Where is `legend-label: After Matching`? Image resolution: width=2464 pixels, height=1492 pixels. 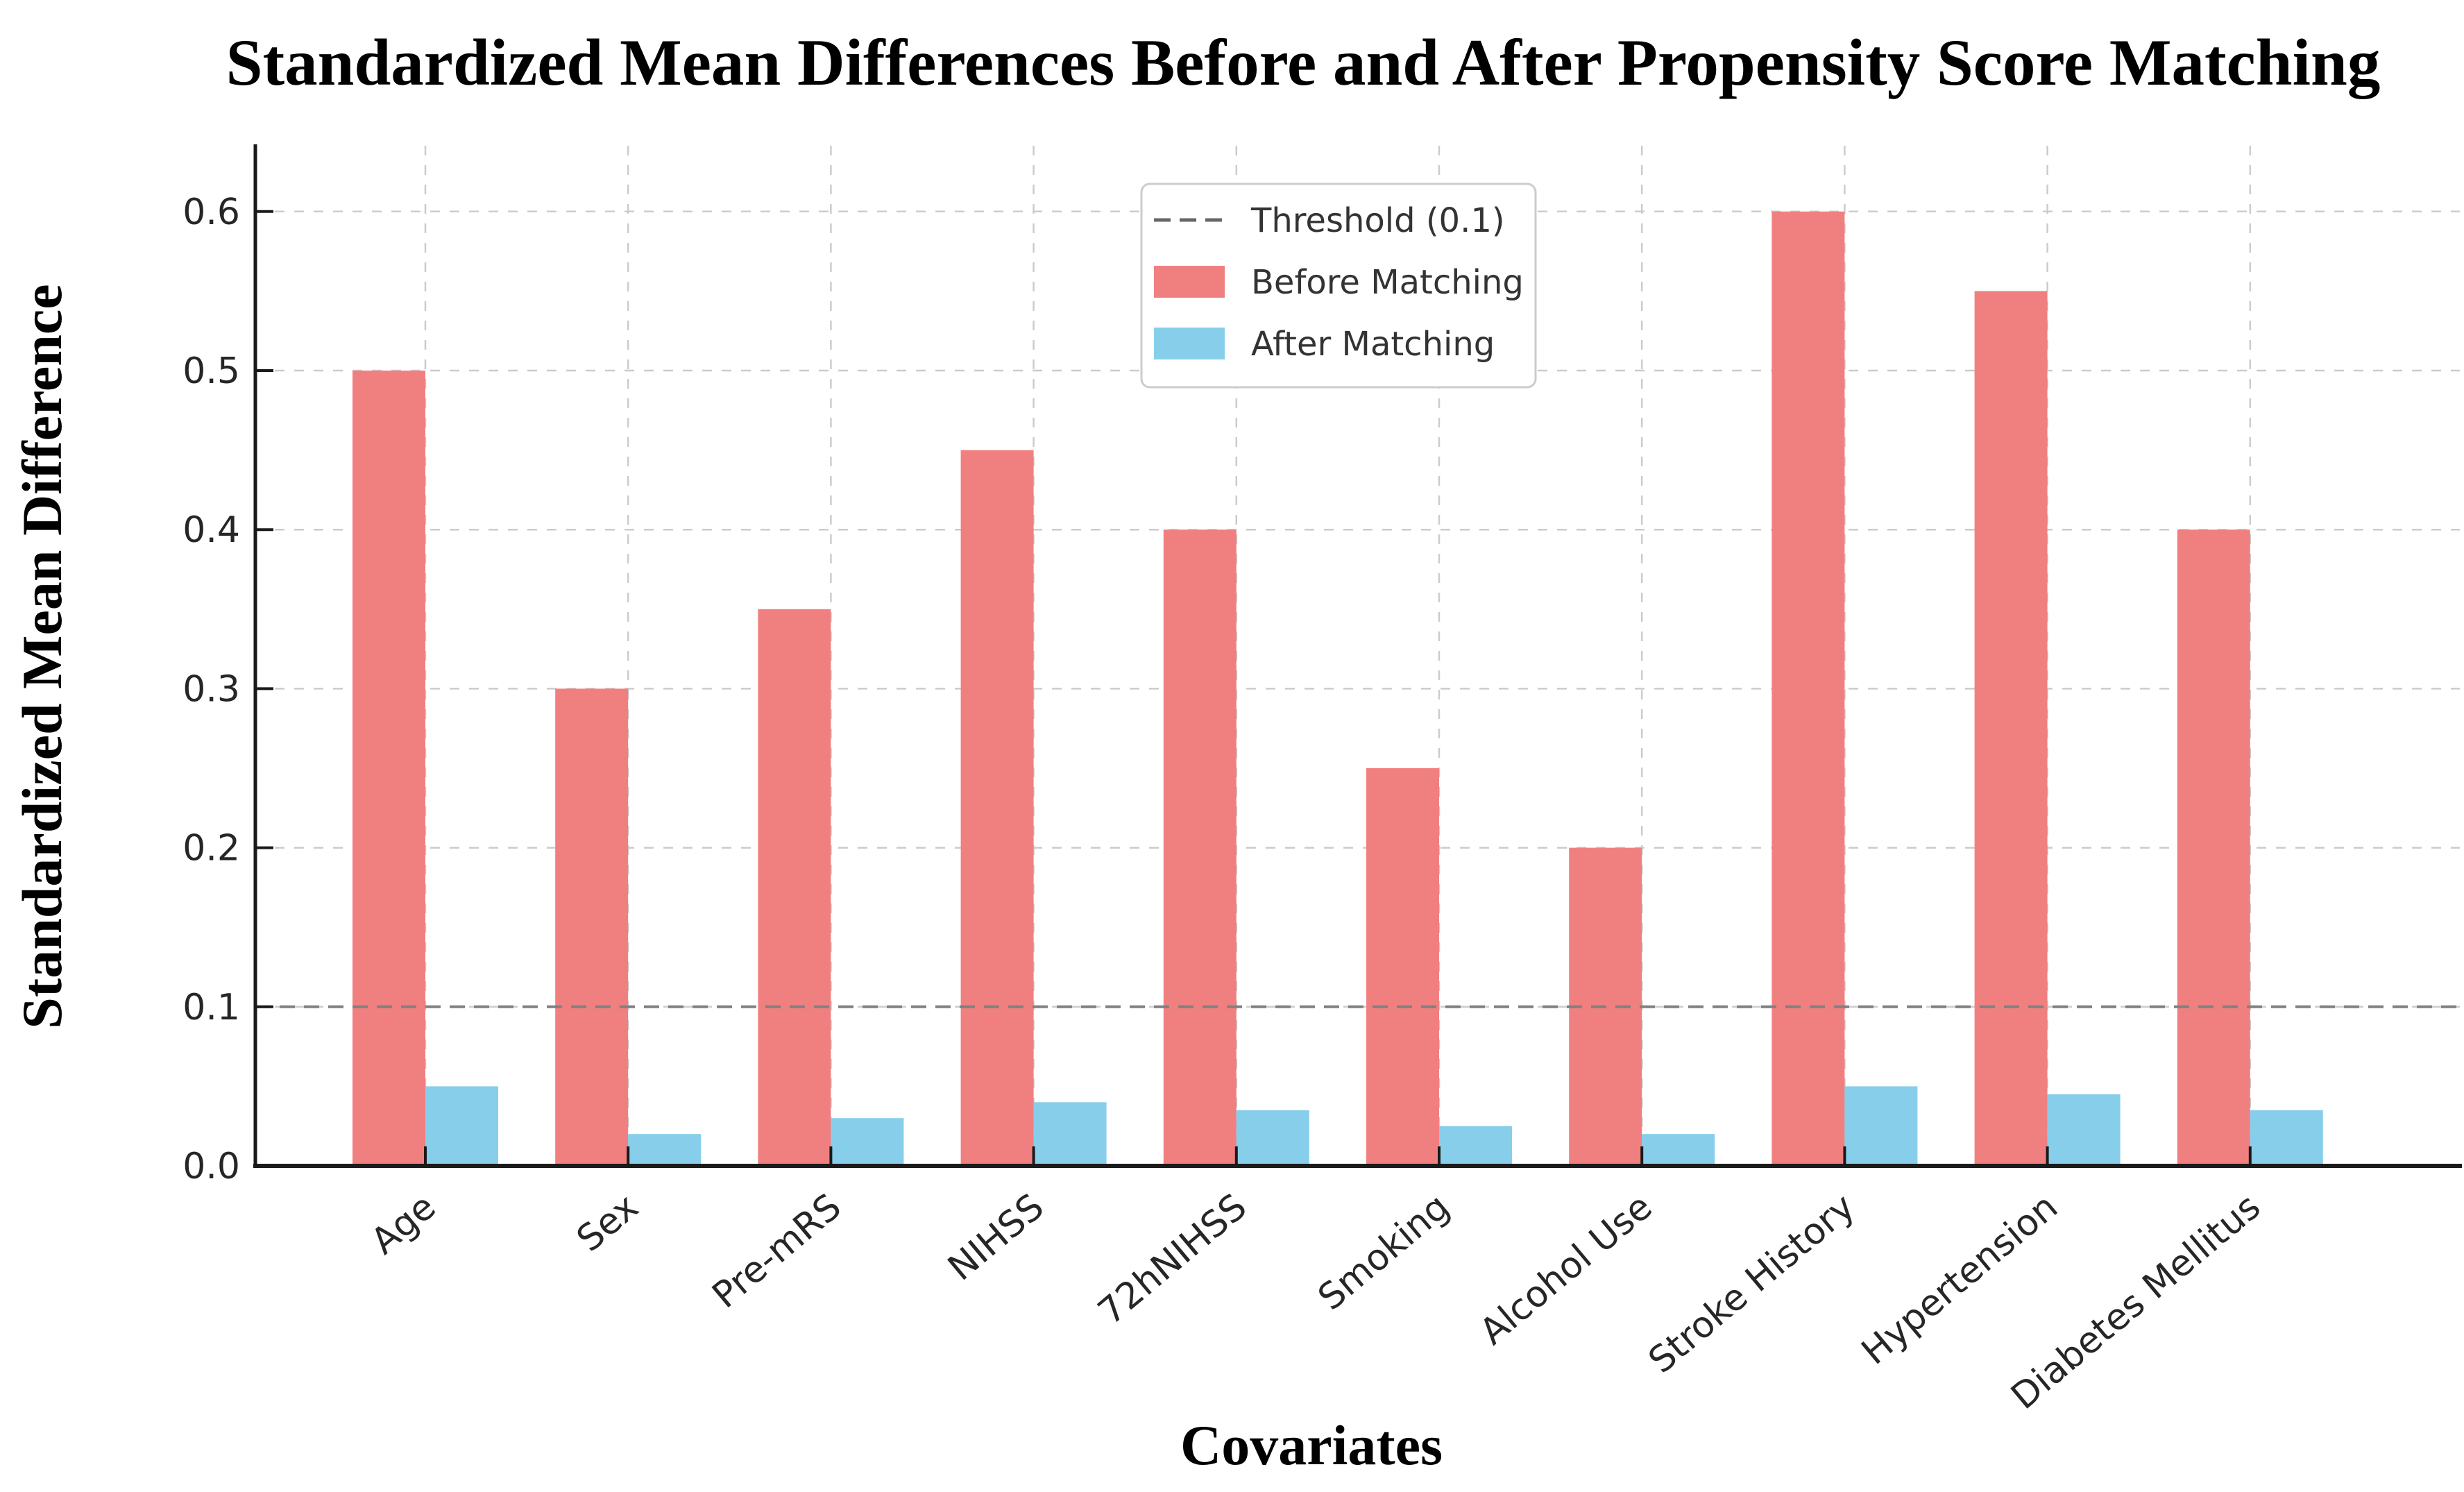
legend-label: After Matching is located at coordinates (1373, 344).